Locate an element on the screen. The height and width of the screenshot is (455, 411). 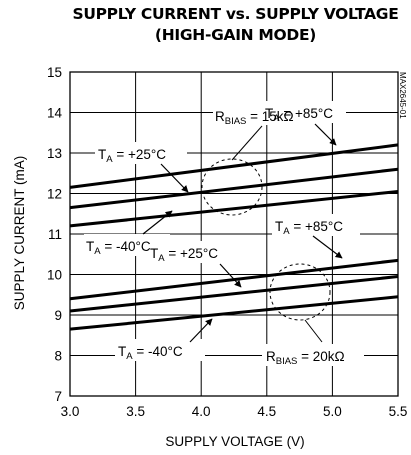
ta25-upper-arrow is located at coordinates (174, 178).